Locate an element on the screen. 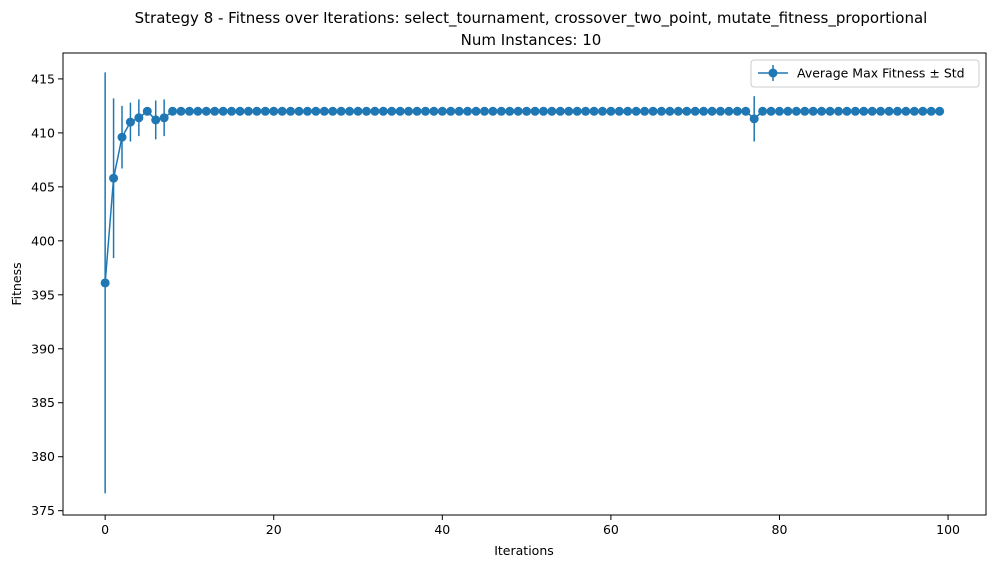 The height and width of the screenshot is (568, 1005). x-axis: 0 20 40 60 80 100 is located at coordinates (530, 526).